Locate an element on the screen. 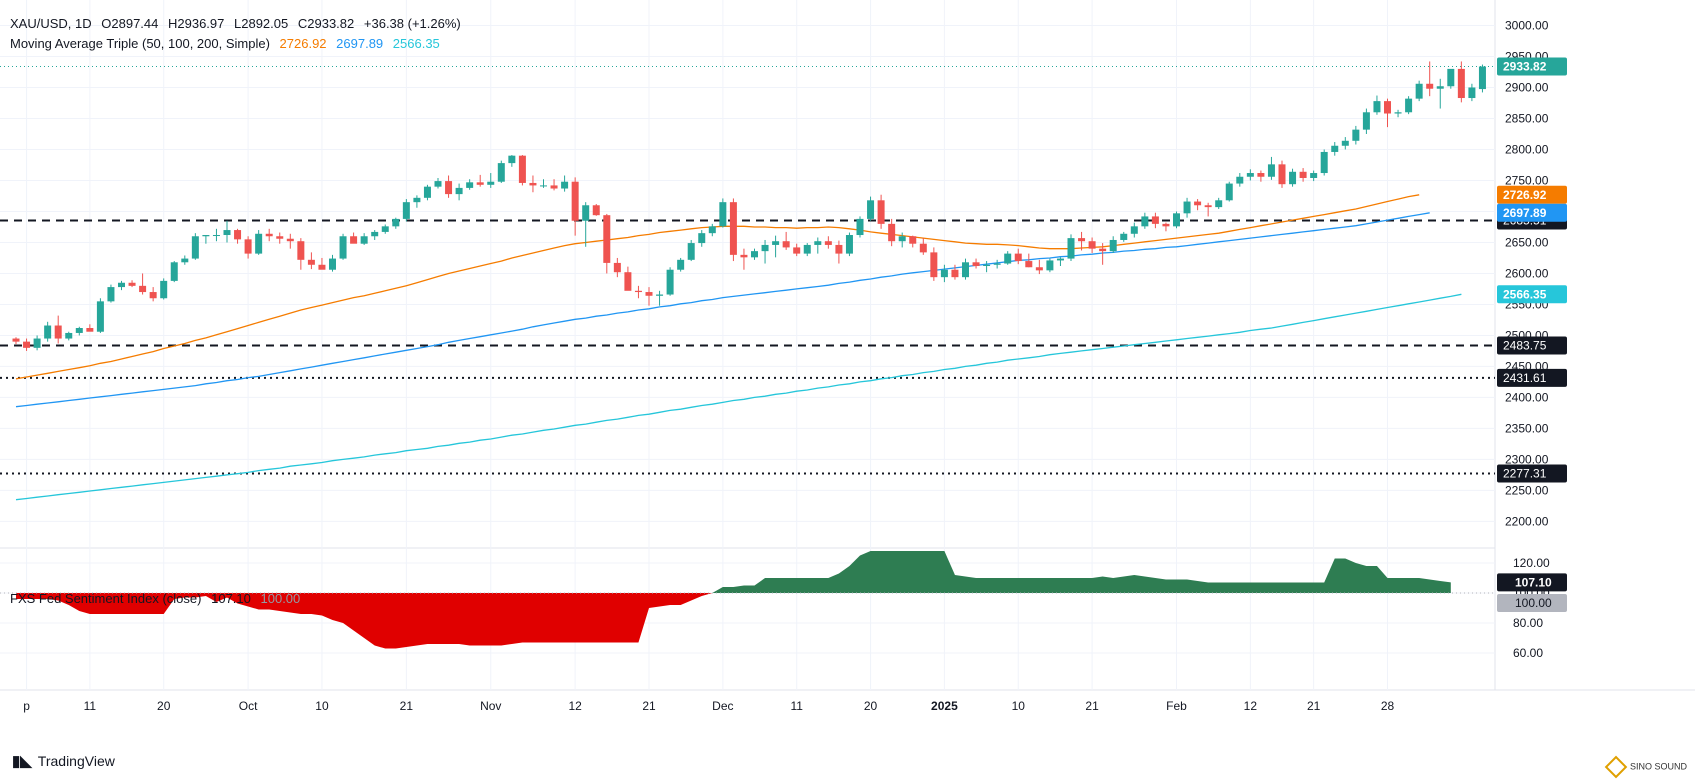 This screenshot has width=1695, height=779. price-tick-label: 2650.00 is located at coordinates (1527, 242).